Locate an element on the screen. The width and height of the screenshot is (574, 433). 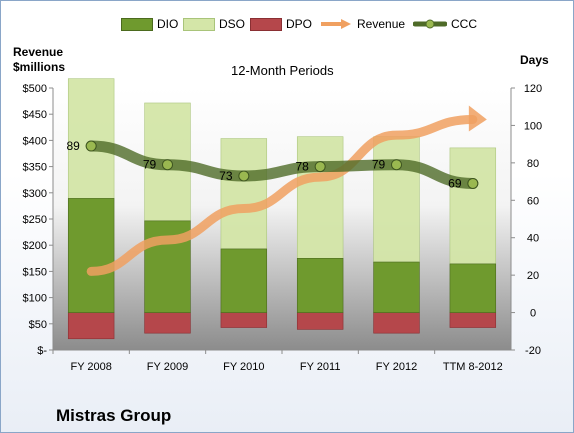
y2-tick-label: 40 is located at coordinates (533, 239).